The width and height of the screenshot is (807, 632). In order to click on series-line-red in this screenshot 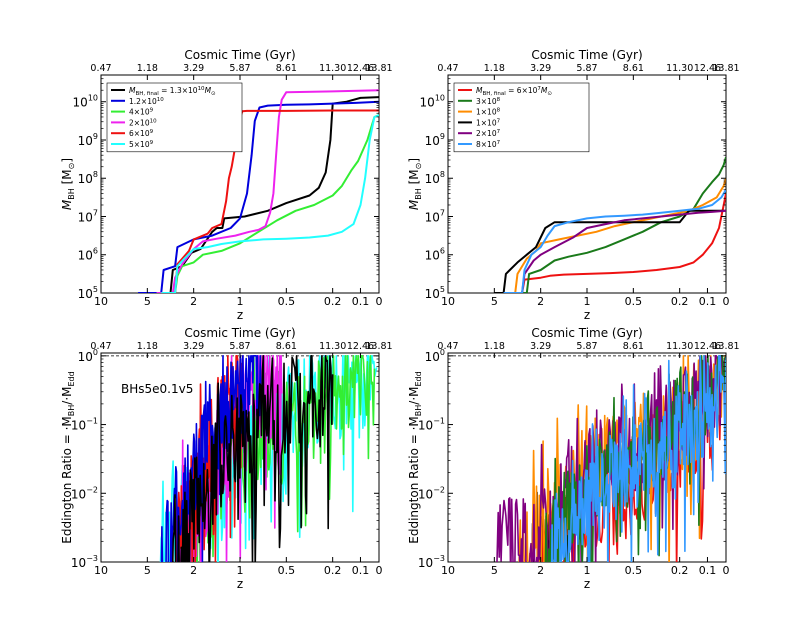, I will do `click(623, 243)`.